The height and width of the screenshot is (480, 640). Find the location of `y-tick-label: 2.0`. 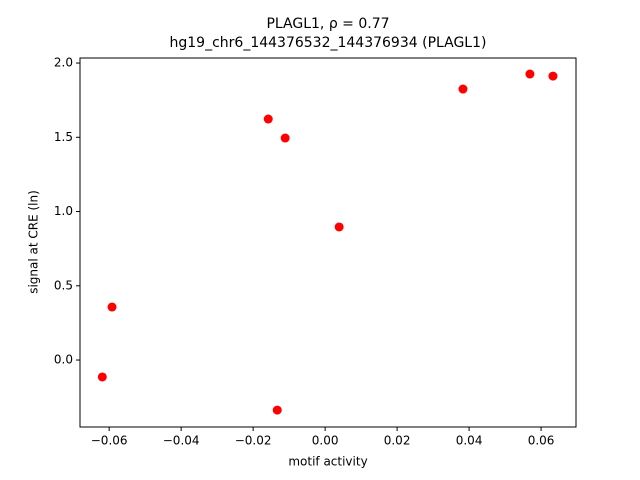

y-tick-label: 2.0 is located at coordinates (63, 63).